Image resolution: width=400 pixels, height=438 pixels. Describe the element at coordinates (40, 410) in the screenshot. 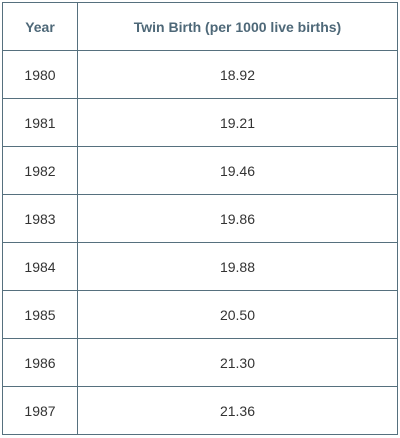

I see `year-cell: 1987` at that location.